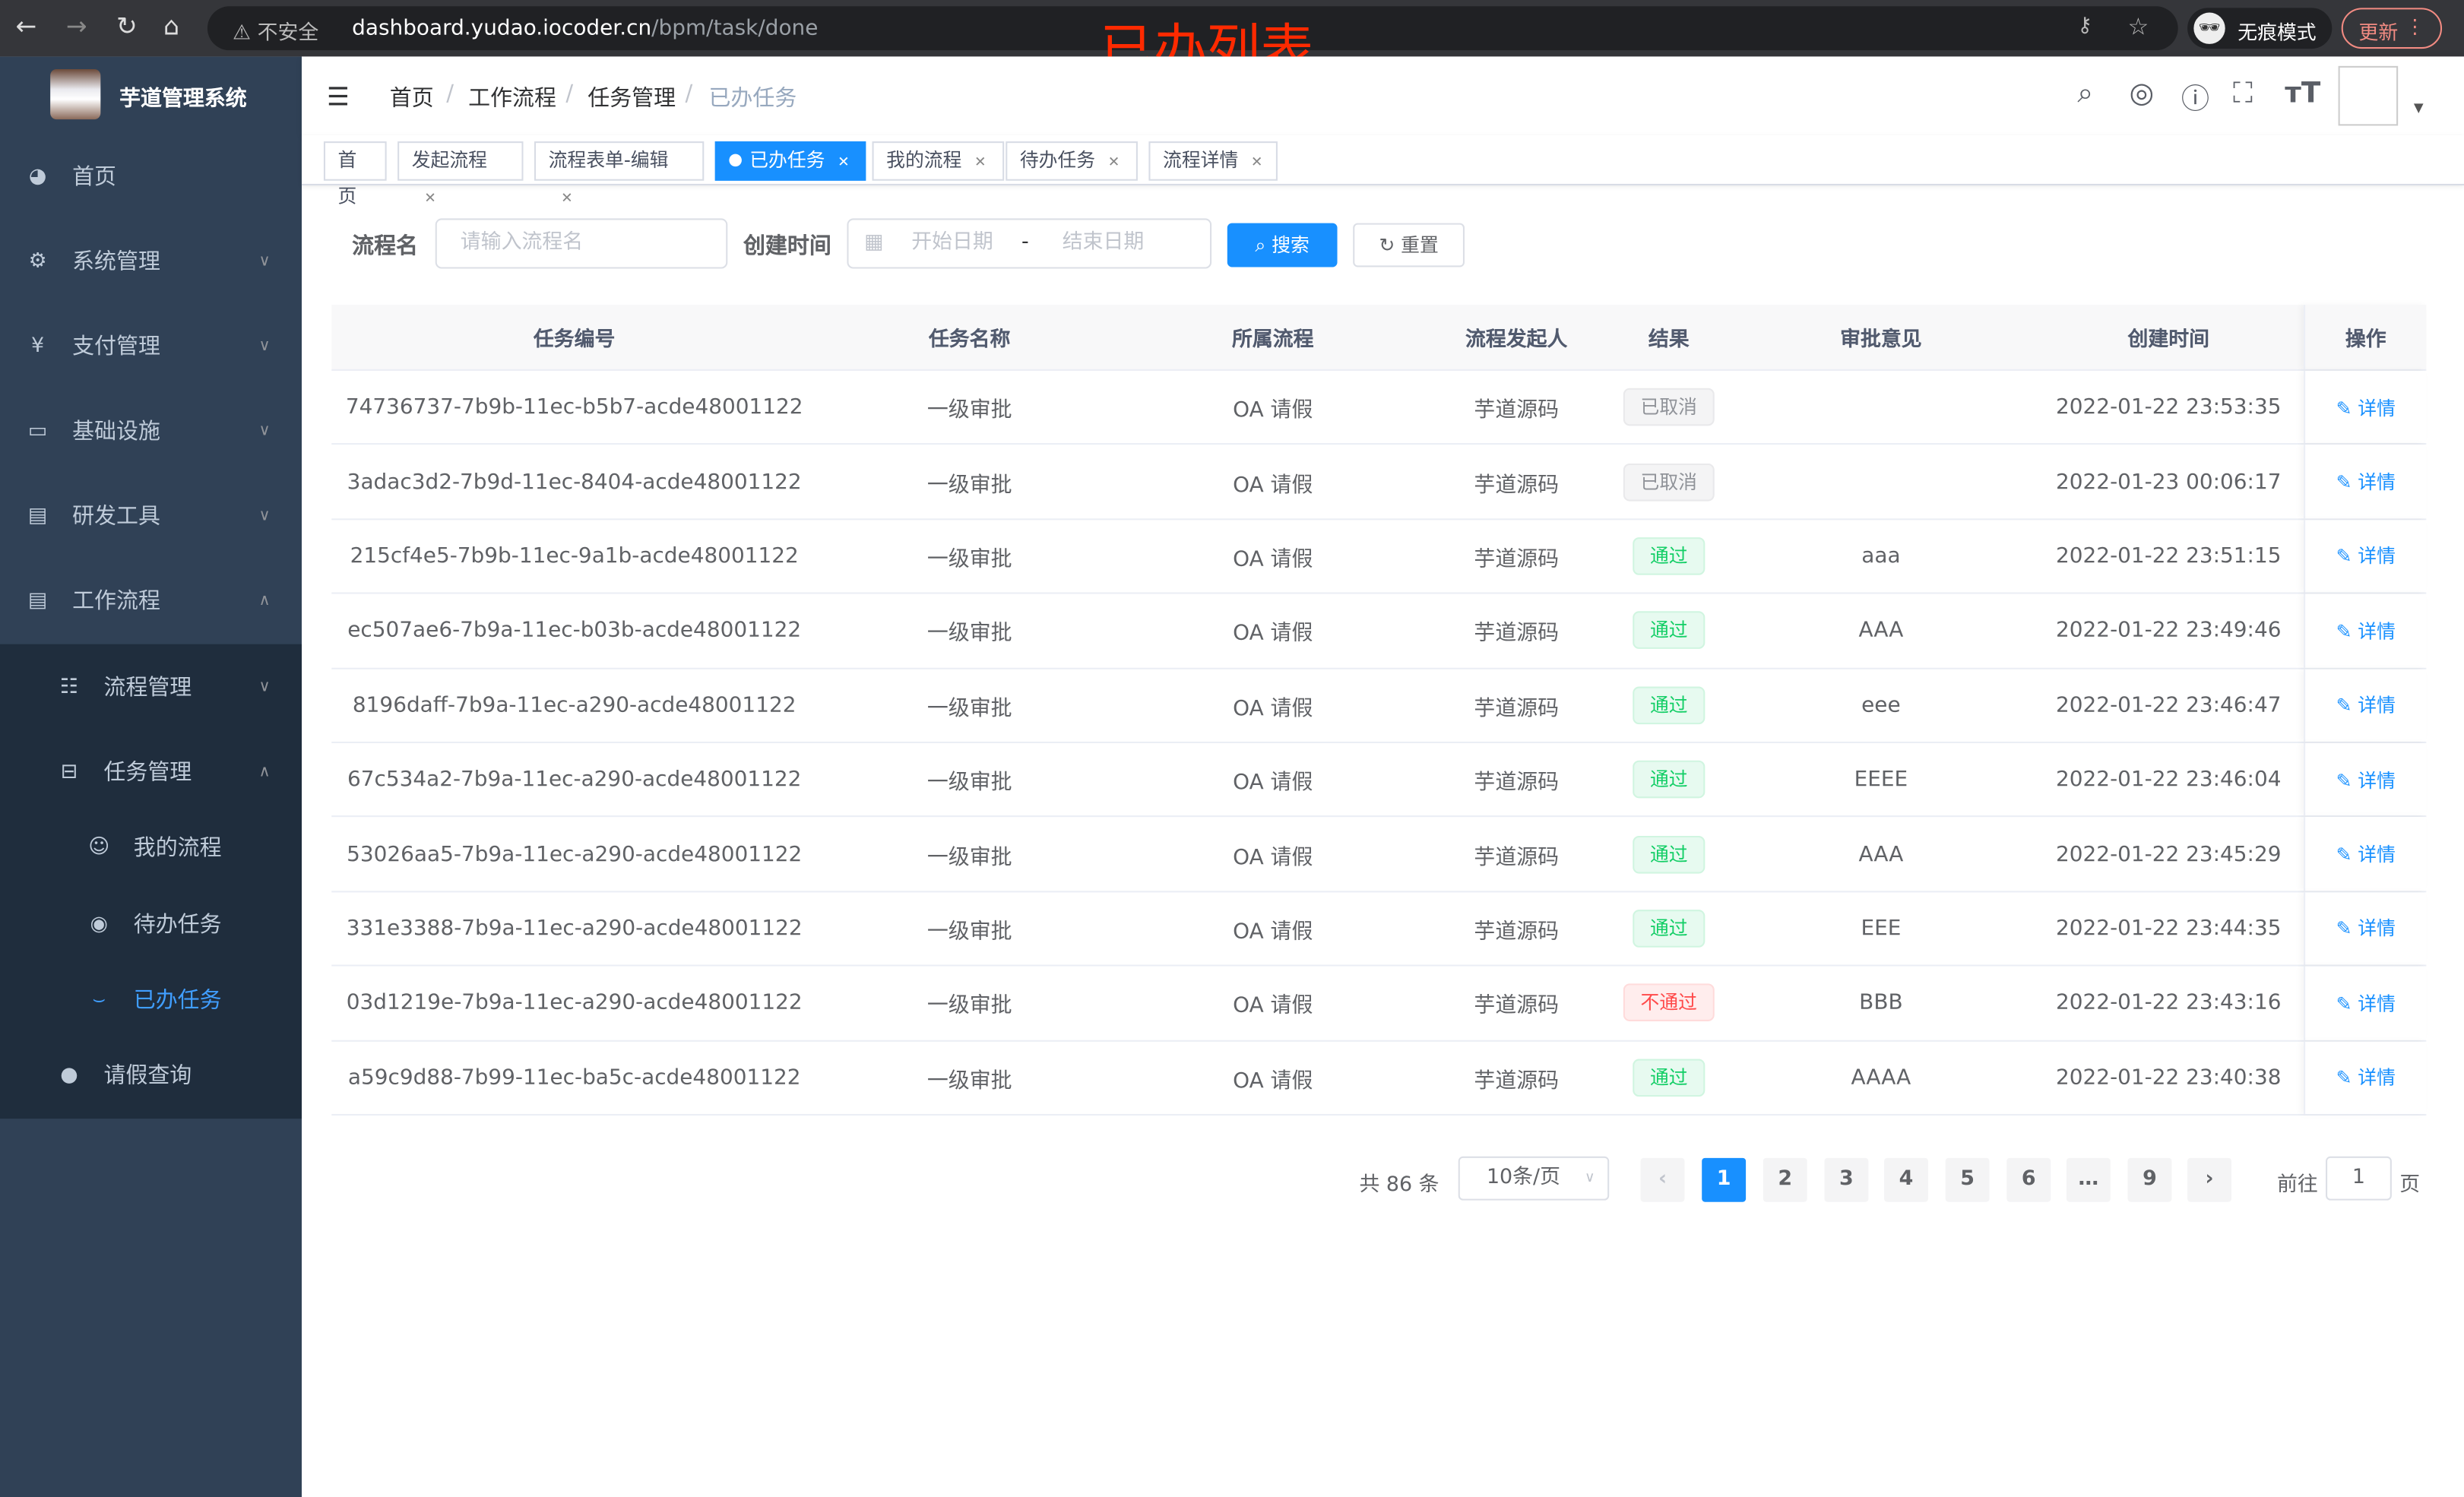 This screenshot has width=2464, height=1497. I want to click on sidebar-item: ☺ 我的流程, so click(151, 848).